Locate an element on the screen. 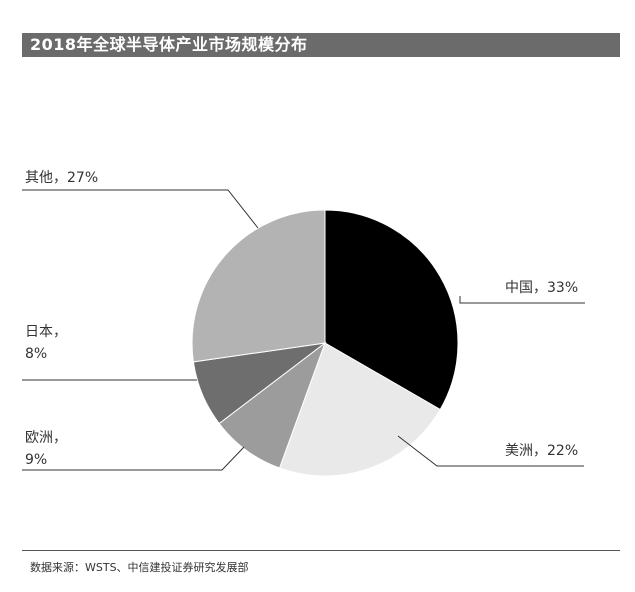 The width and height of the screenshot is (635, 592). slice-label-5-line-1: 其他，27% is located at coordinates (61, 178).